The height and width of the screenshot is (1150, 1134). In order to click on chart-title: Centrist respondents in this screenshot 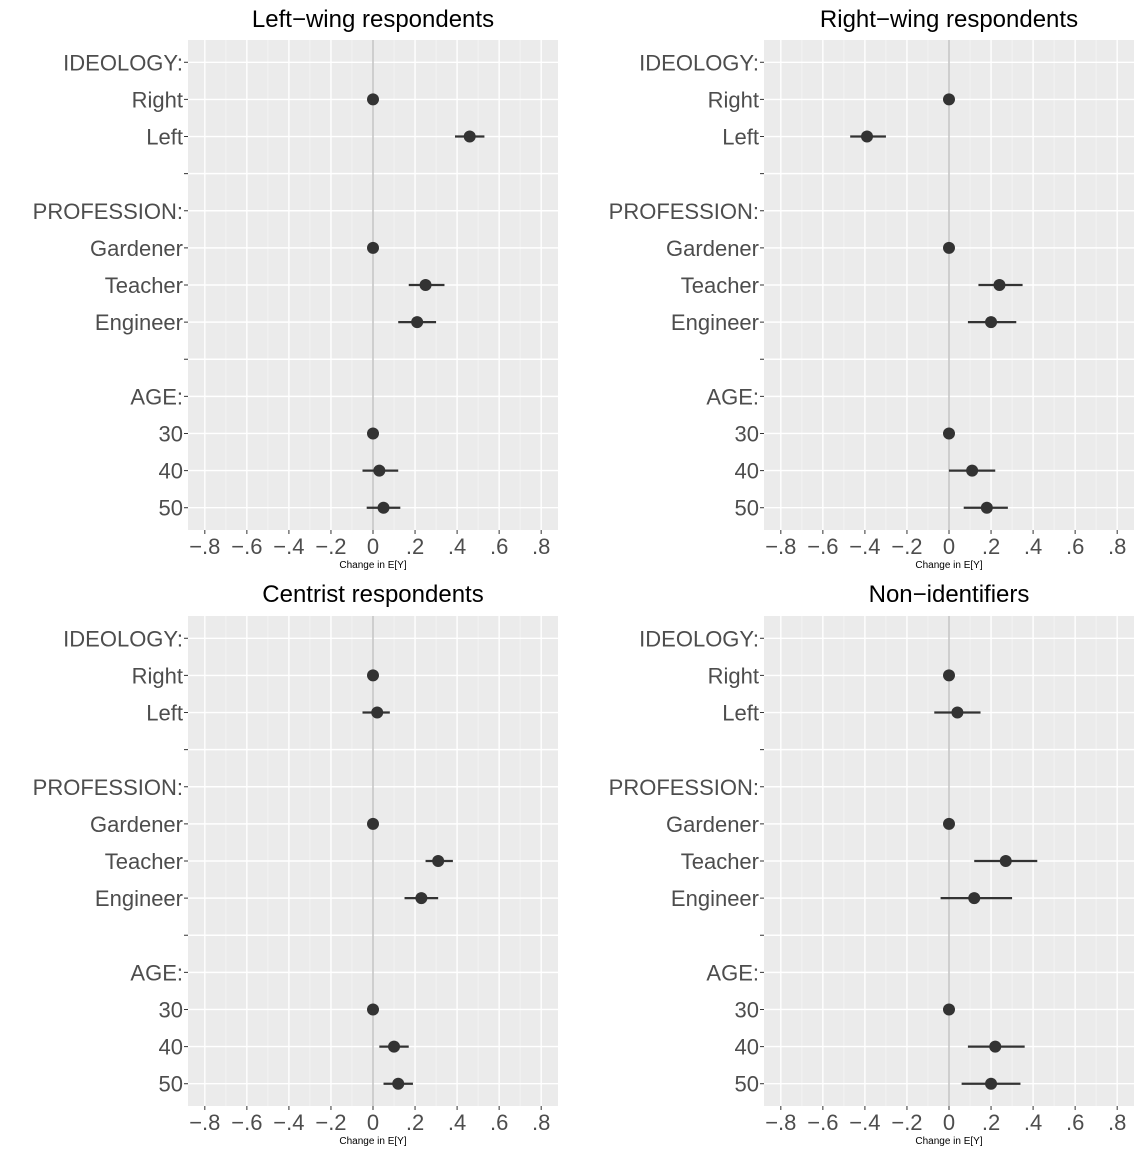, I will do `click(372, 594)`.